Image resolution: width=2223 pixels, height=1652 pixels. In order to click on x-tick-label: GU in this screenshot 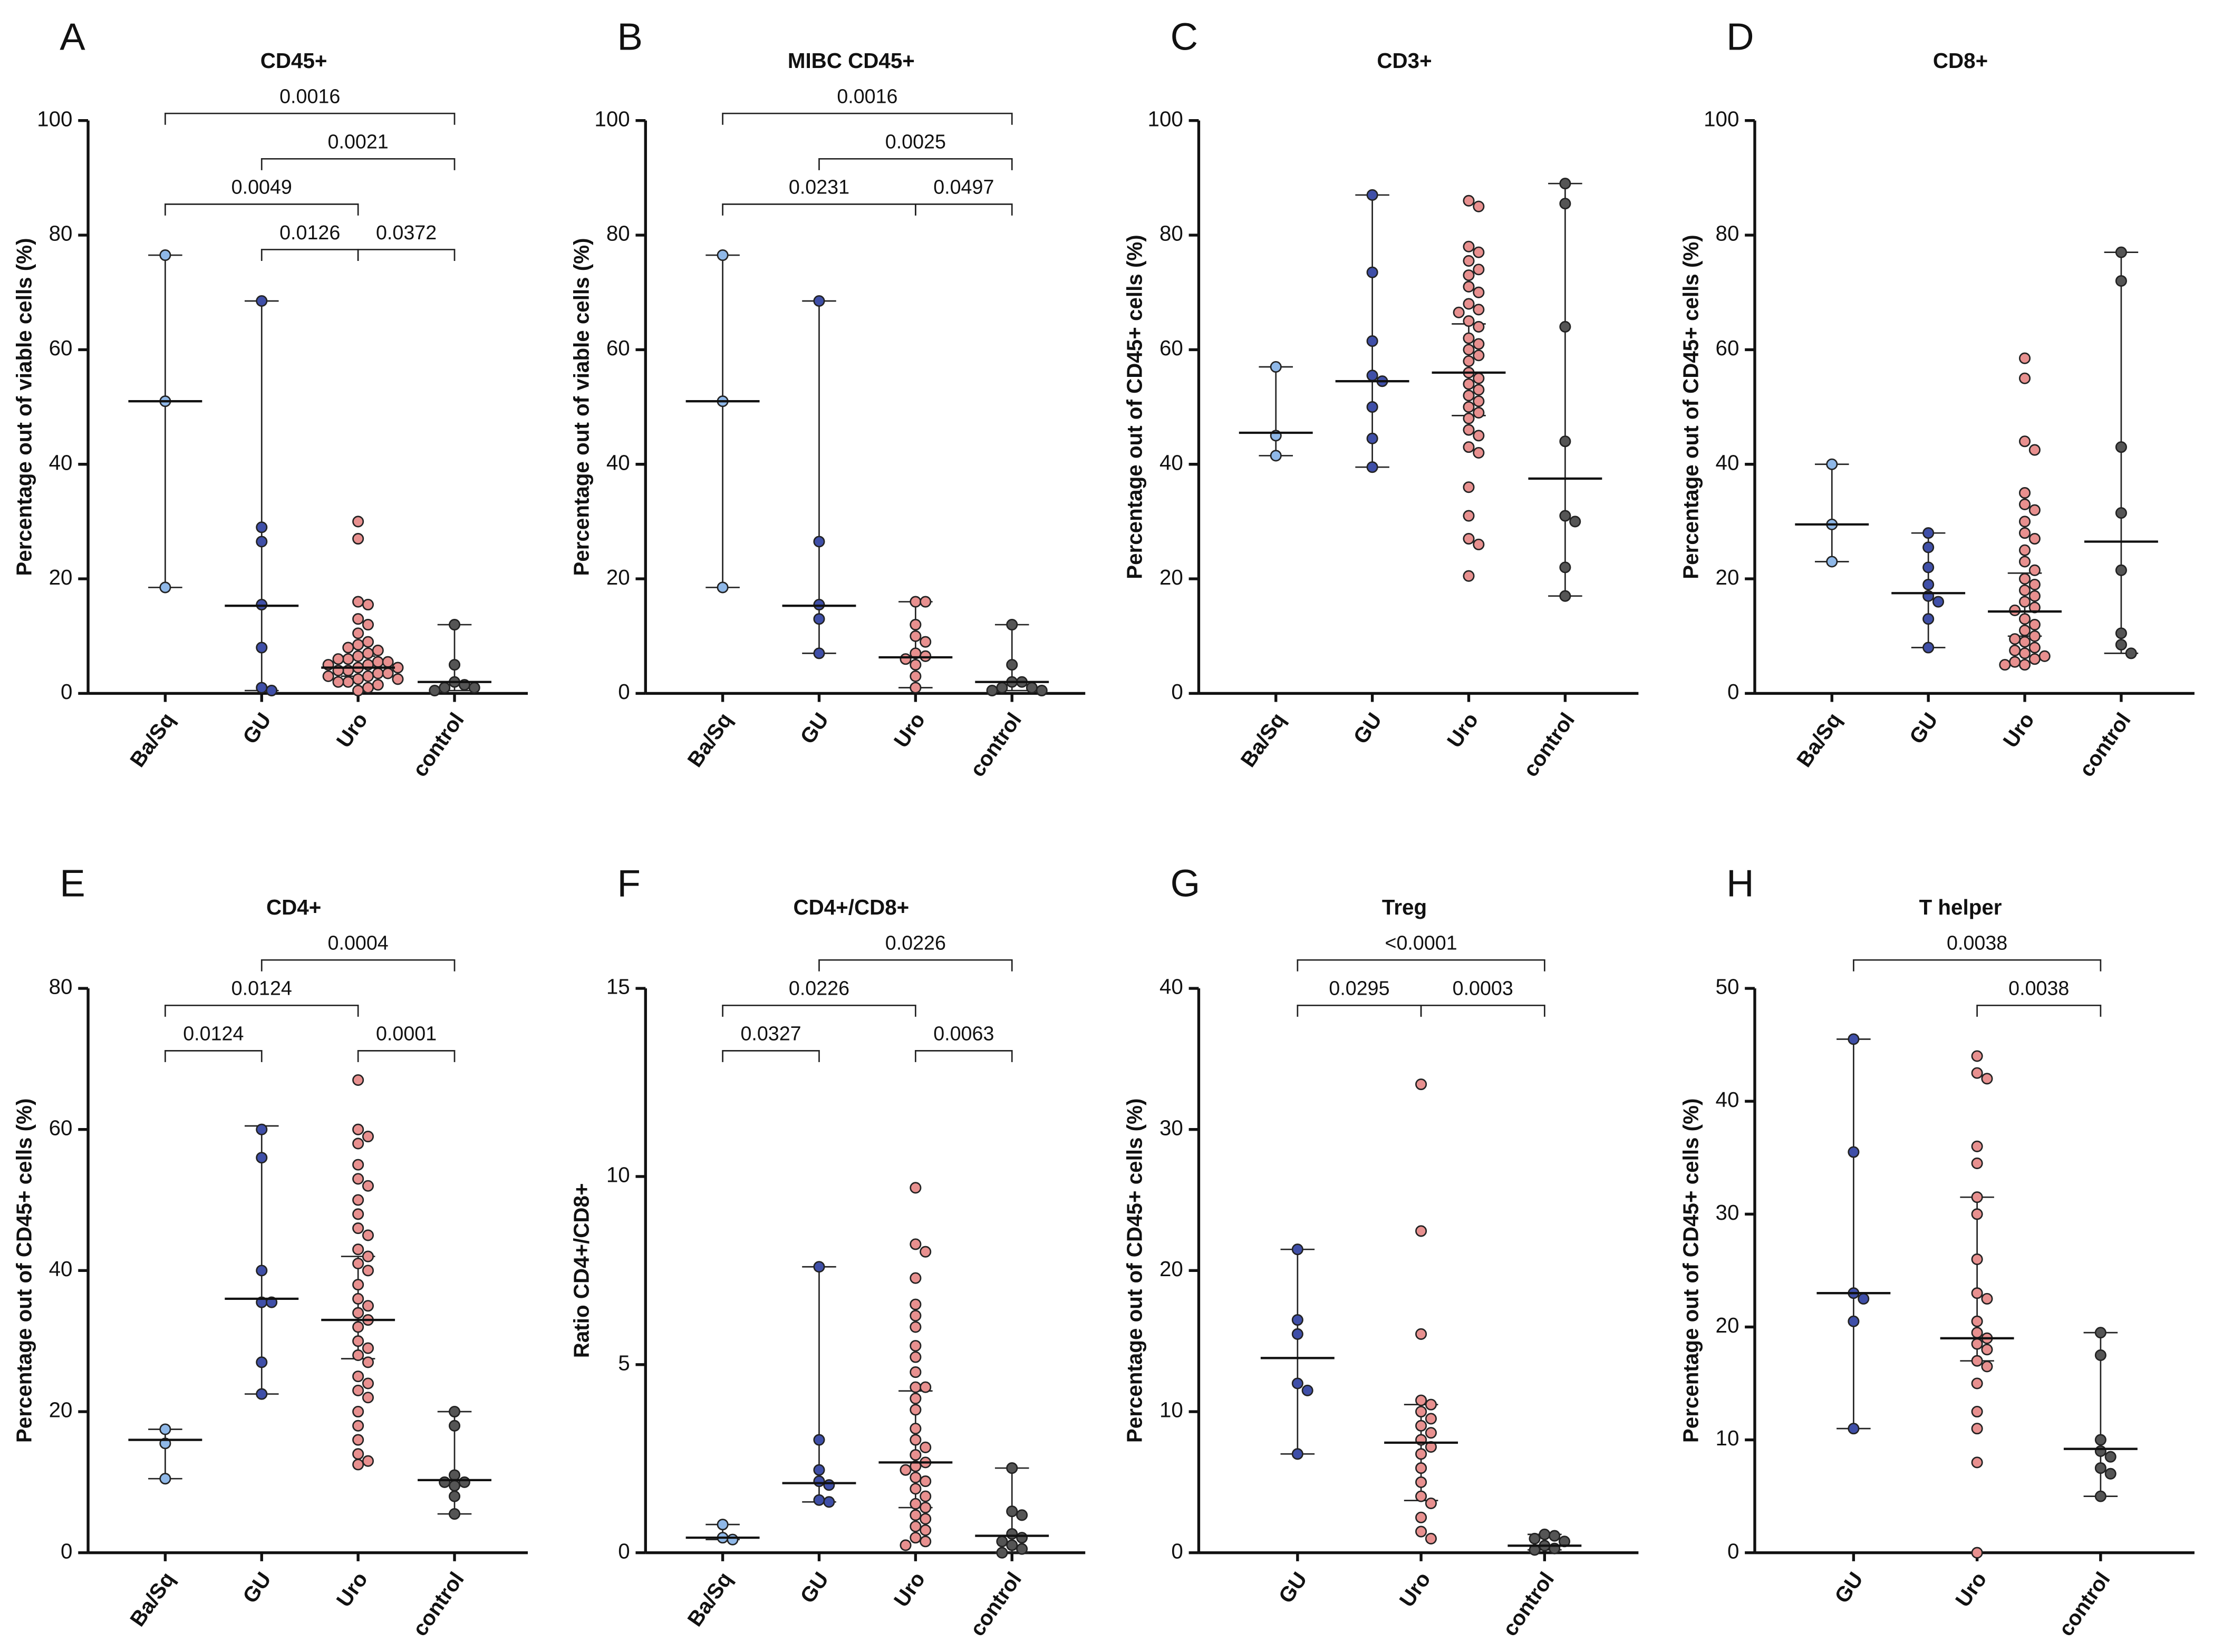, I will do `click(1923, 728)`.